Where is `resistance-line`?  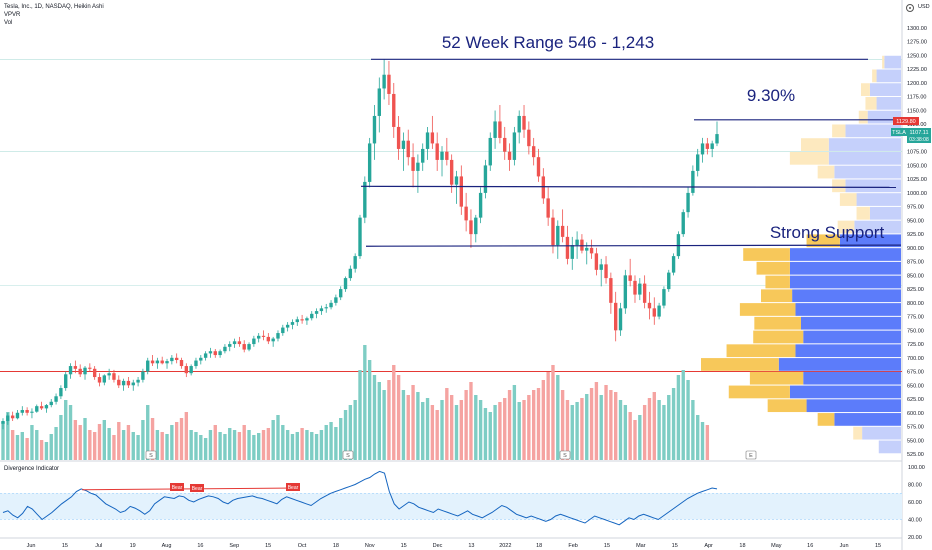 resistance-line is located at coordinates (628, 187).